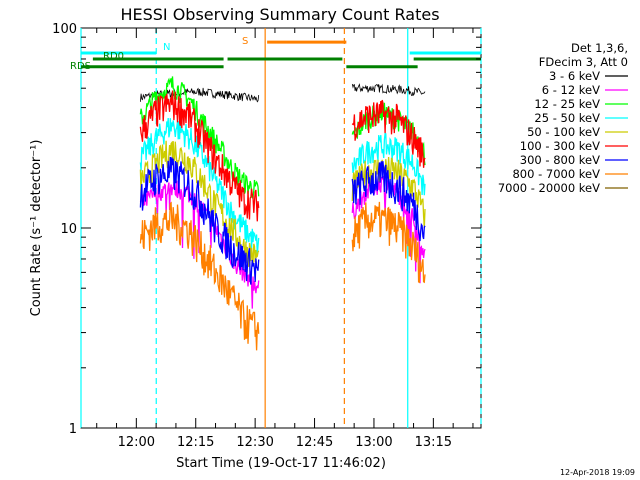 The width and height of the screenshot is (640, 480). What do you see at coordinates (571, 90) in the screenshot?
I see `legend-entry-label: 6 - 12 keV` at bounding box center [571, 90].